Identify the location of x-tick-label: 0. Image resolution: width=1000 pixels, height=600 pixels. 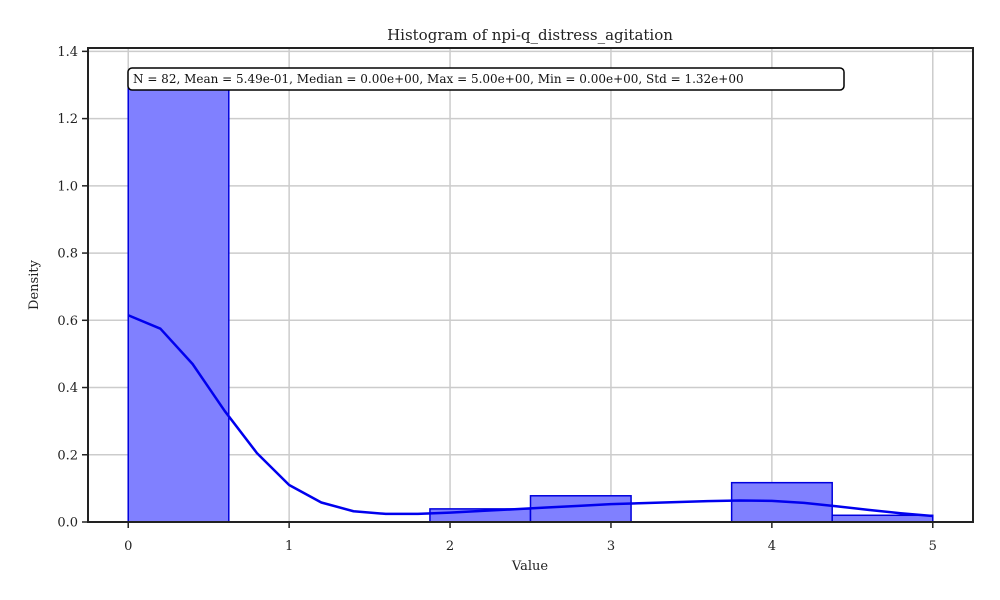
(128, 546).